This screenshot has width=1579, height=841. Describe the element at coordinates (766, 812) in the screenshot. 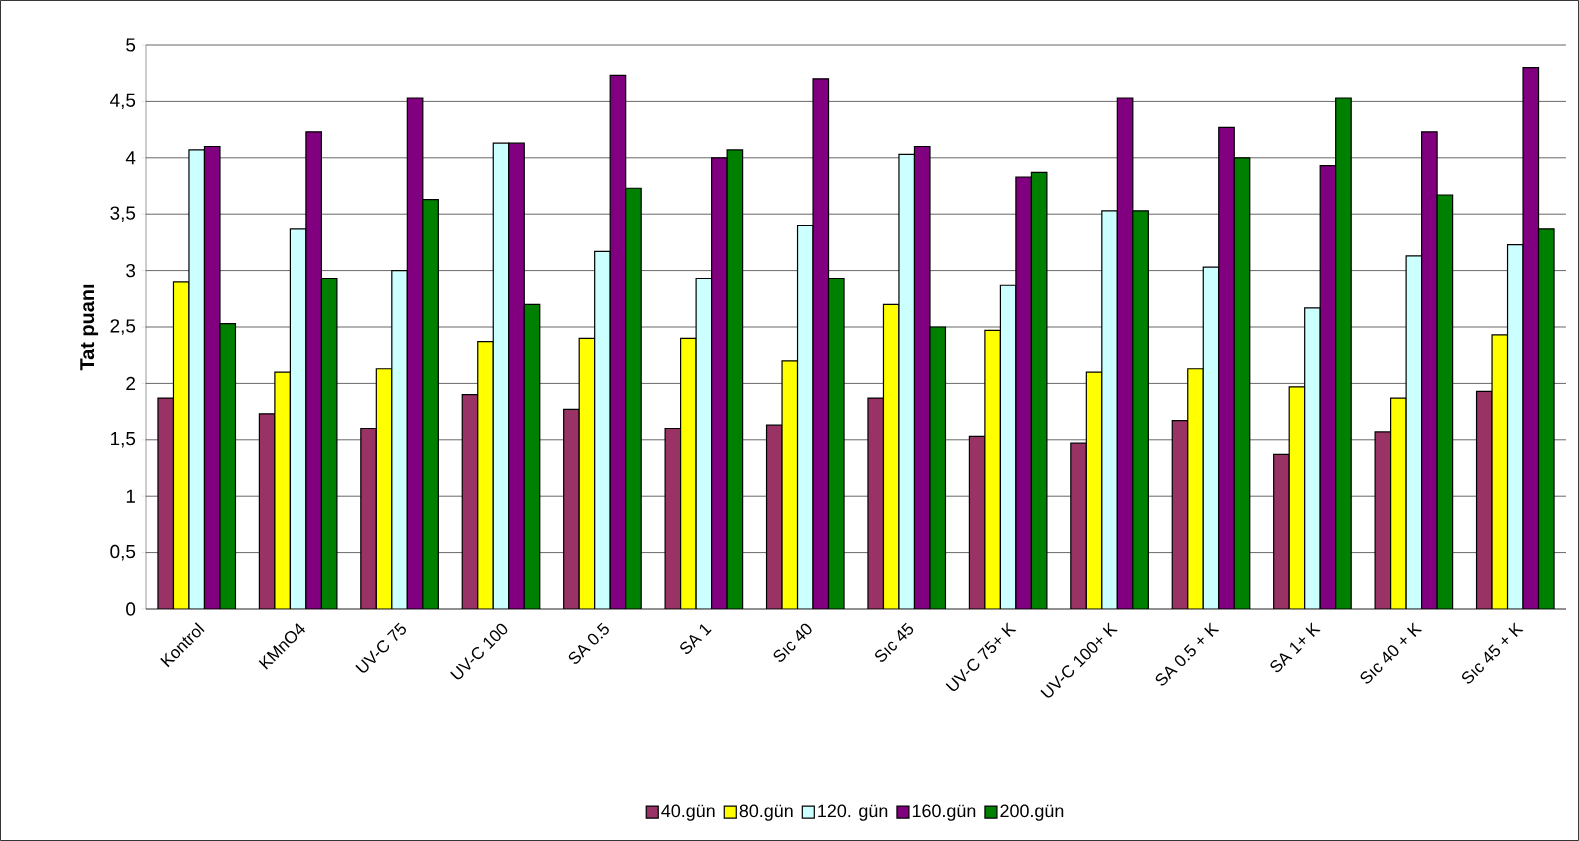

I see `legend-label: 80.gün` at that location.